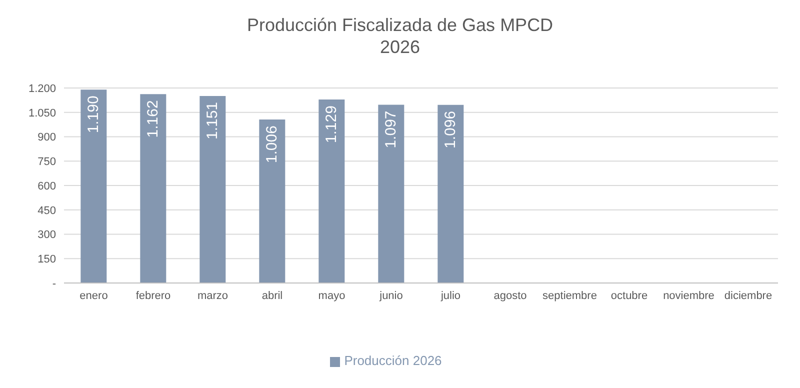 The width and height of the screenshot is (800, 388). I want to click on chart-title: Producción Fiscalizada de Gas MPCD, so click(400, 25).